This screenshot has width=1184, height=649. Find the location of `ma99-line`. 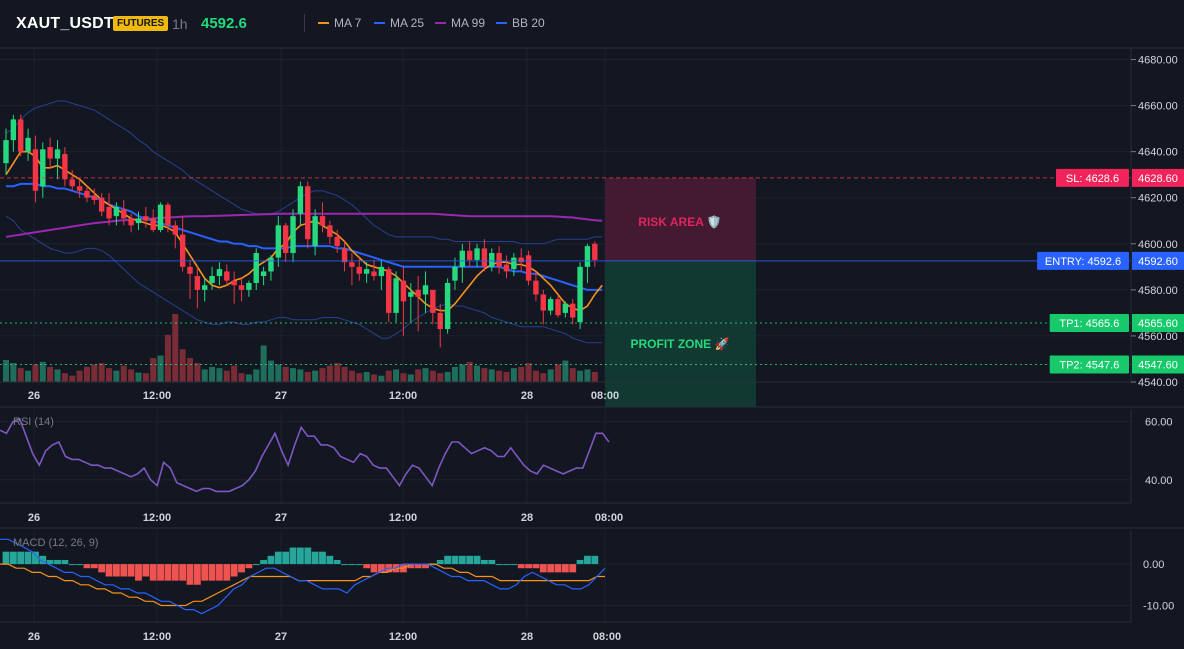

ma99-line is located at coordinates (304, 225).